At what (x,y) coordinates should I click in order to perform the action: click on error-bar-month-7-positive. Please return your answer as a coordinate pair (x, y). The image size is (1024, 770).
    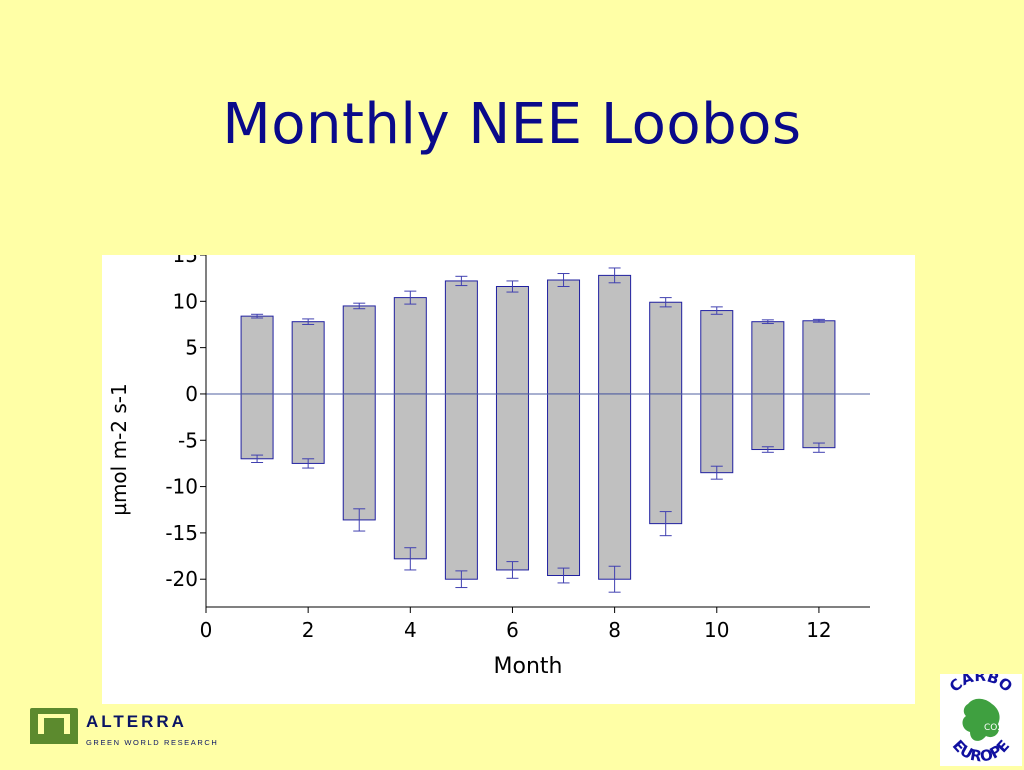
    Looking at the image, I should click on (563, 280).